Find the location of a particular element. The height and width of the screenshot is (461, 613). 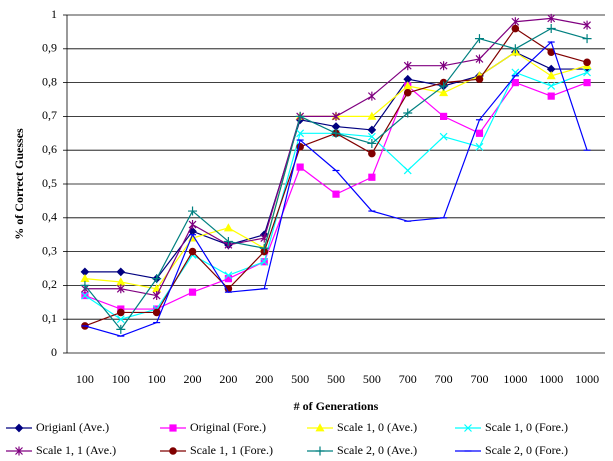

legend-item: Scale 1, 0 (Ave.) is located at coordinates (362, 427).